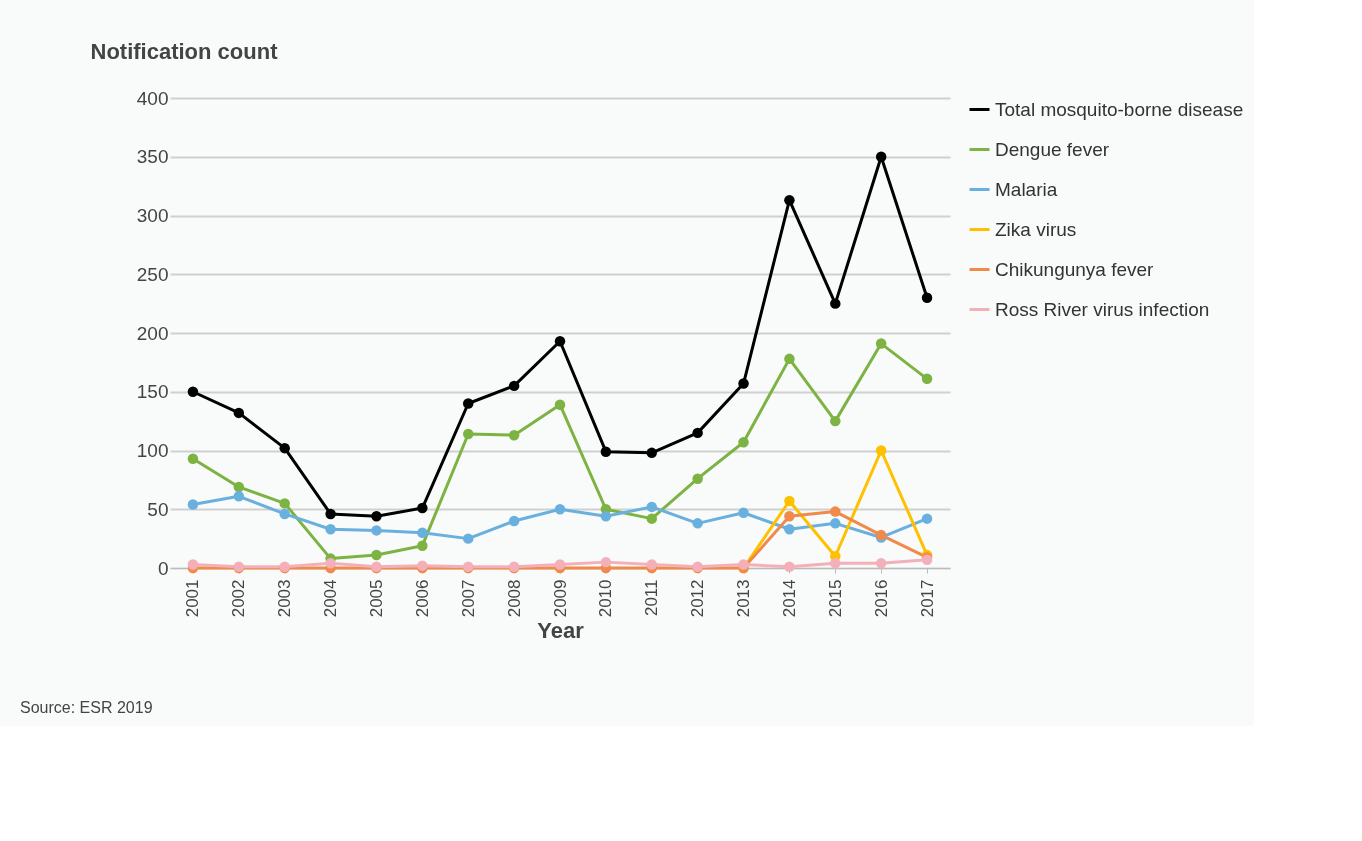 The image size is (1362, 841). Describe the element at coordinates (652, 598) in the screenshot. I see `x-tick-label: 2011` at that location.